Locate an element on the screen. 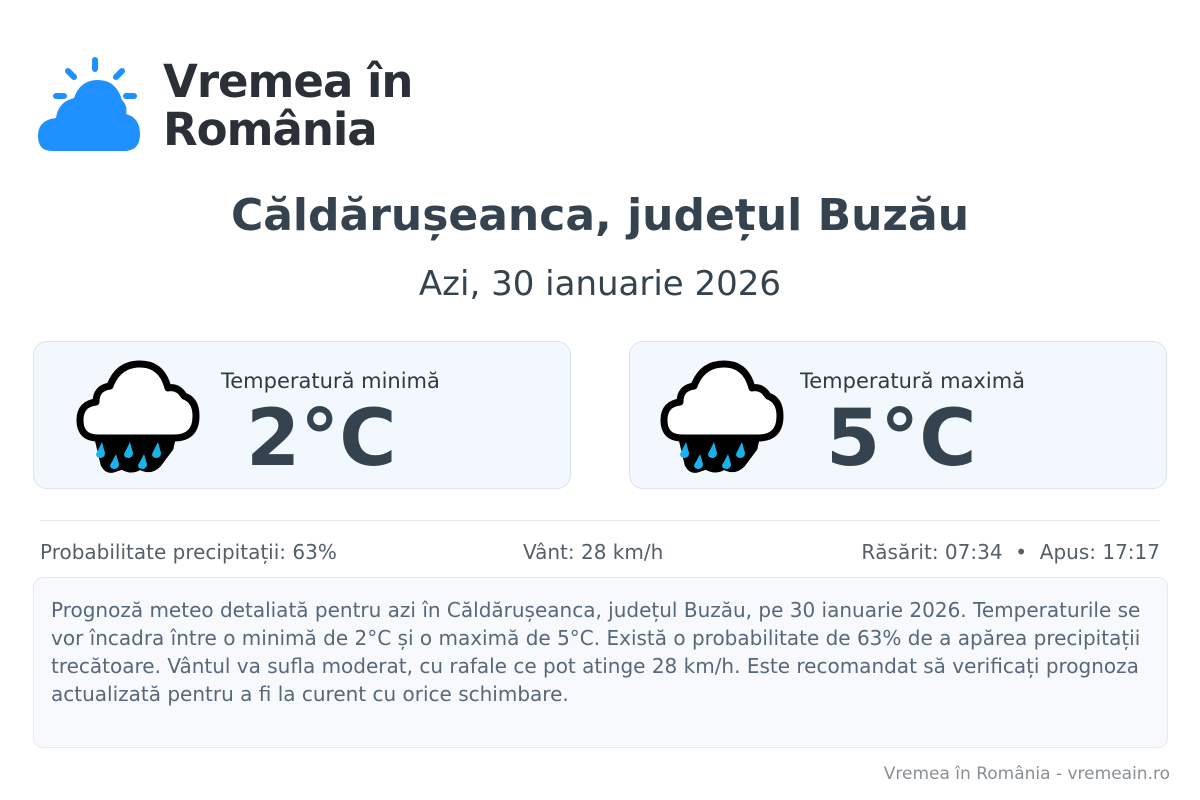 This screenshot has width=1200, height=800. min-temp-value: 2°C is located at coordinates (321, 439).